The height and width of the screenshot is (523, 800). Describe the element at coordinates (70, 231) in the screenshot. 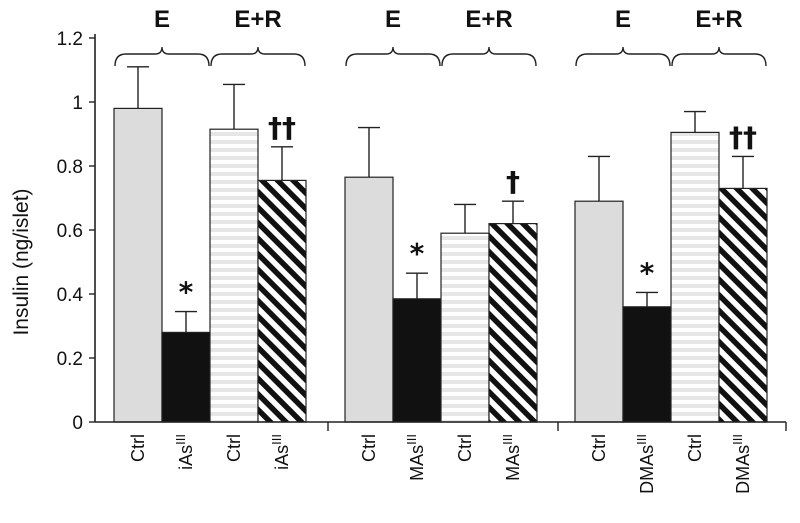

I see `y-tick-label: 0.6` at that location.